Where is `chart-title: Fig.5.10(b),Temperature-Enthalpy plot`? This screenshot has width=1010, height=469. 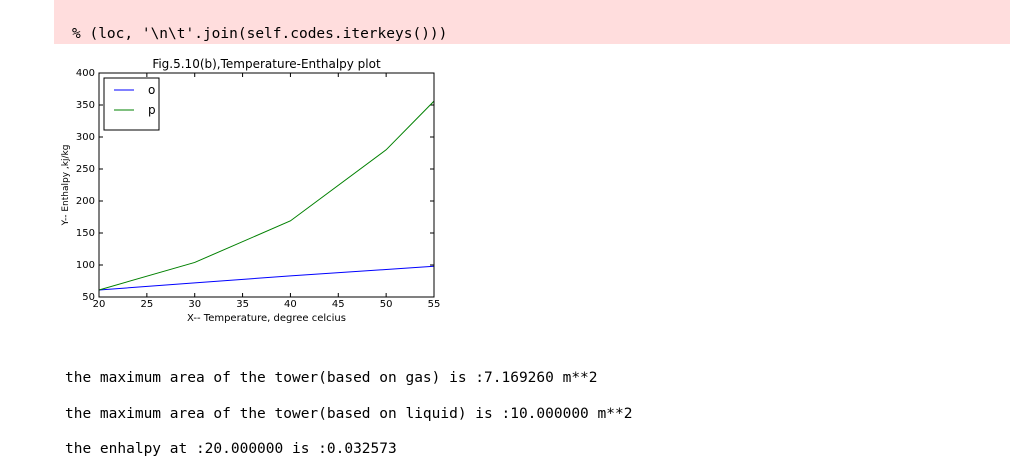
chart-title: Fig.5.10(b),Temperature-Enthalpy plot is located at coordinates (266, 64).